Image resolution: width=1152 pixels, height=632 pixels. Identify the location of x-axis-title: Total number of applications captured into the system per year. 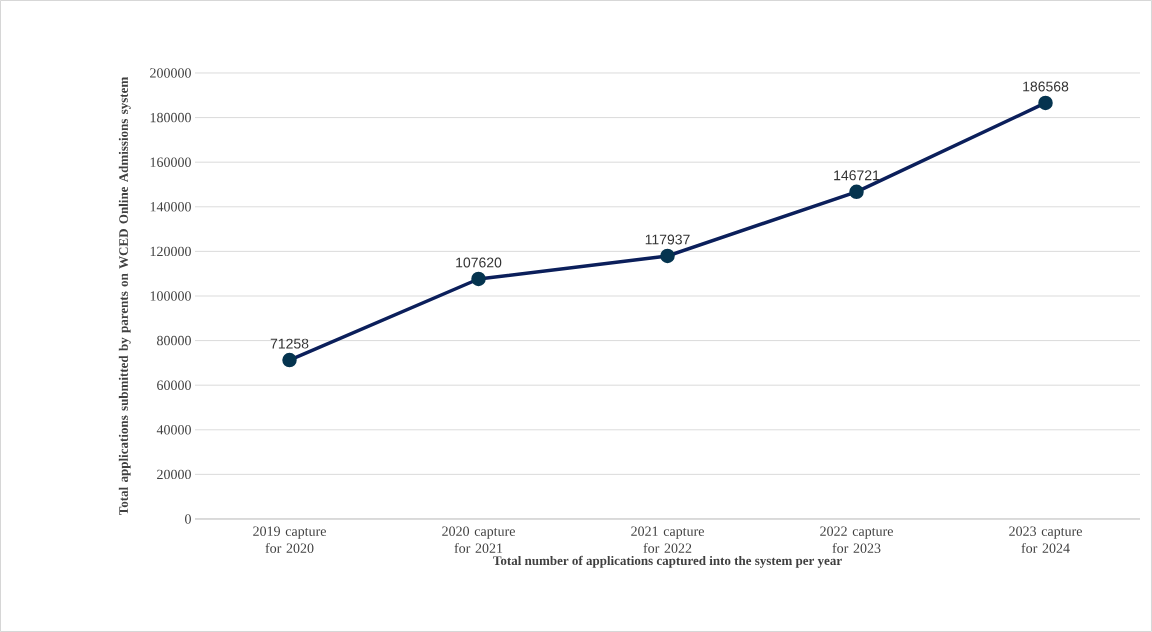
(667, 561).